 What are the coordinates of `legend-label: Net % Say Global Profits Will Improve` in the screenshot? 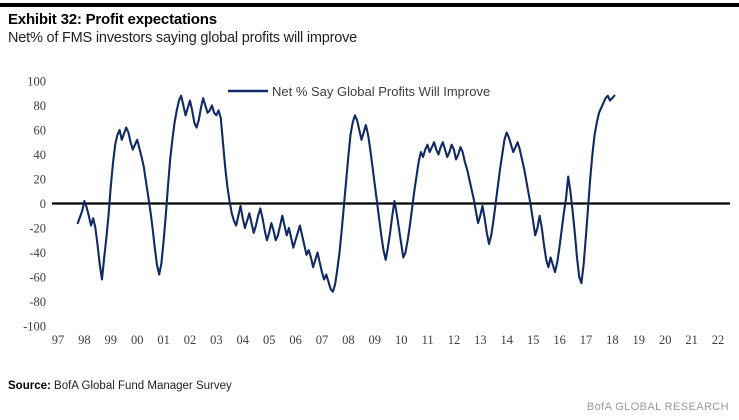 It's located at (381, 91).